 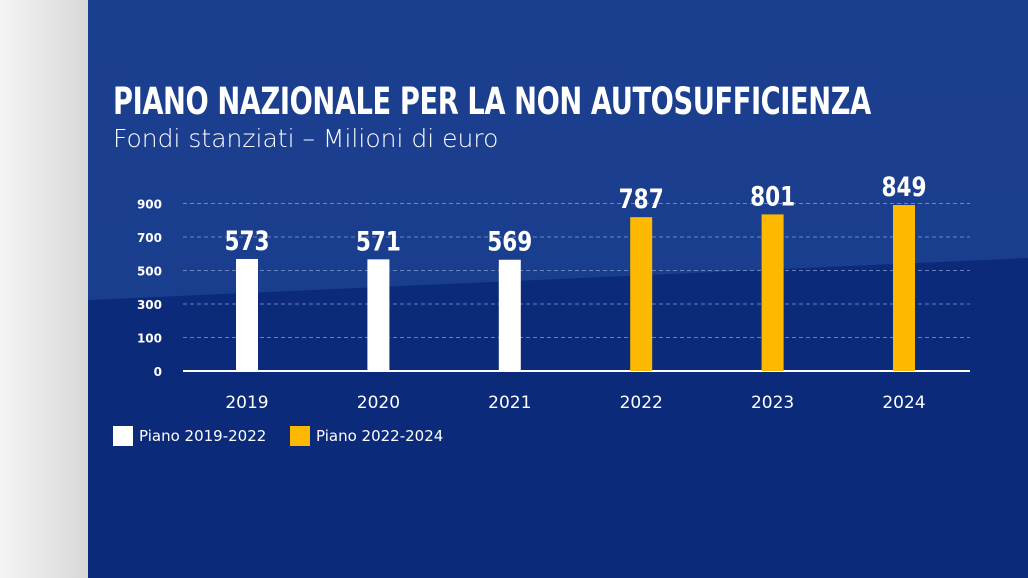 I want to click on bar-2021, so click(x=509, y=315).